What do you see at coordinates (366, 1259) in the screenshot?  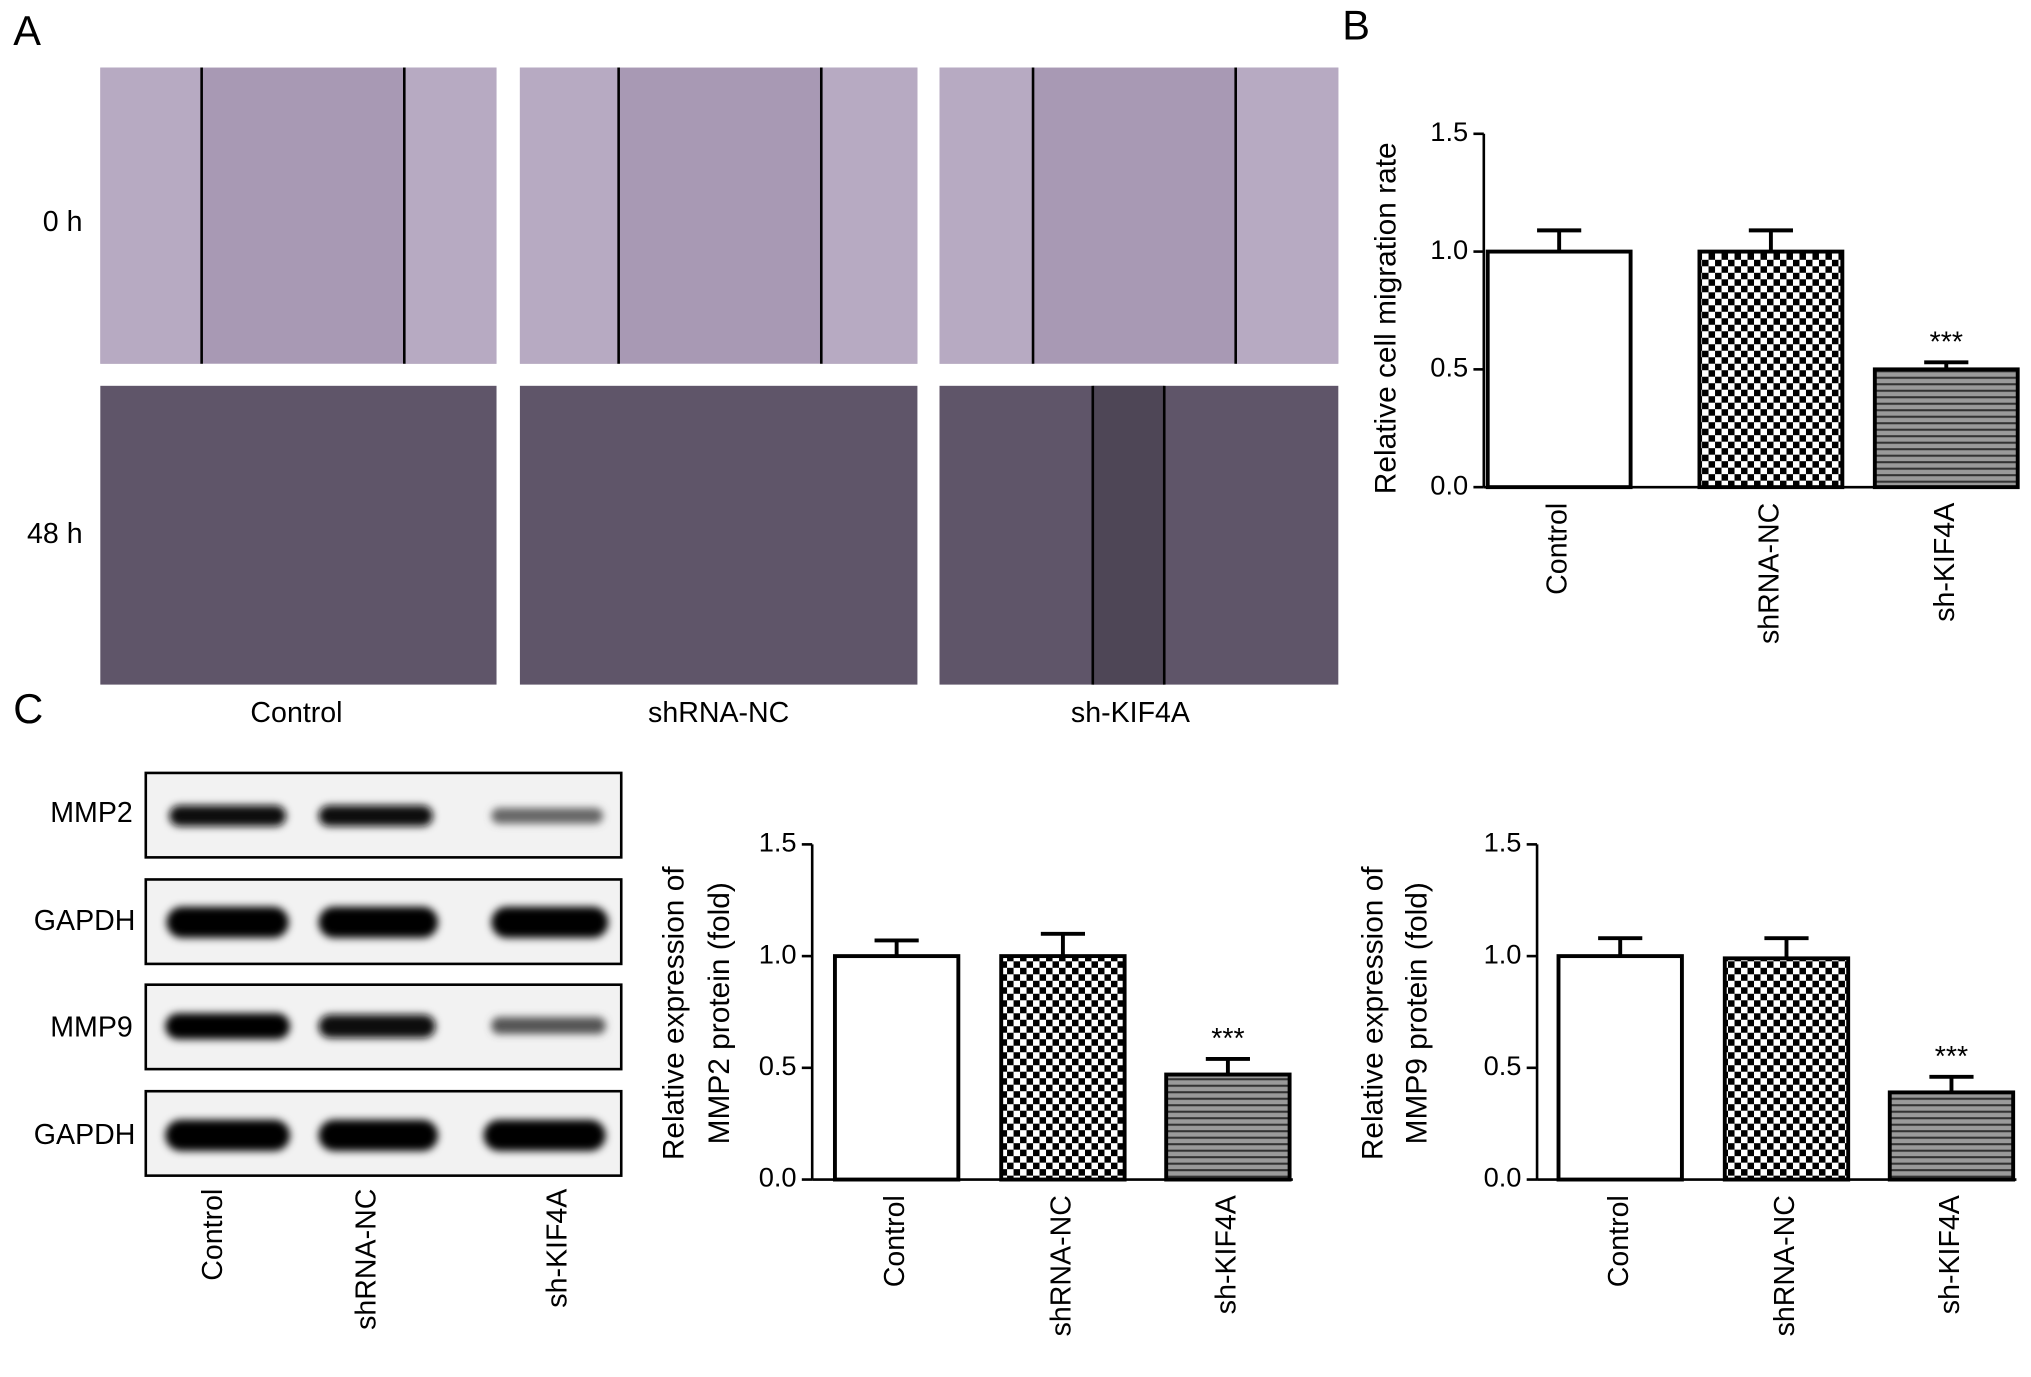 I see `lane-label: shRNA-NC` at bounding box center [366, 1259].